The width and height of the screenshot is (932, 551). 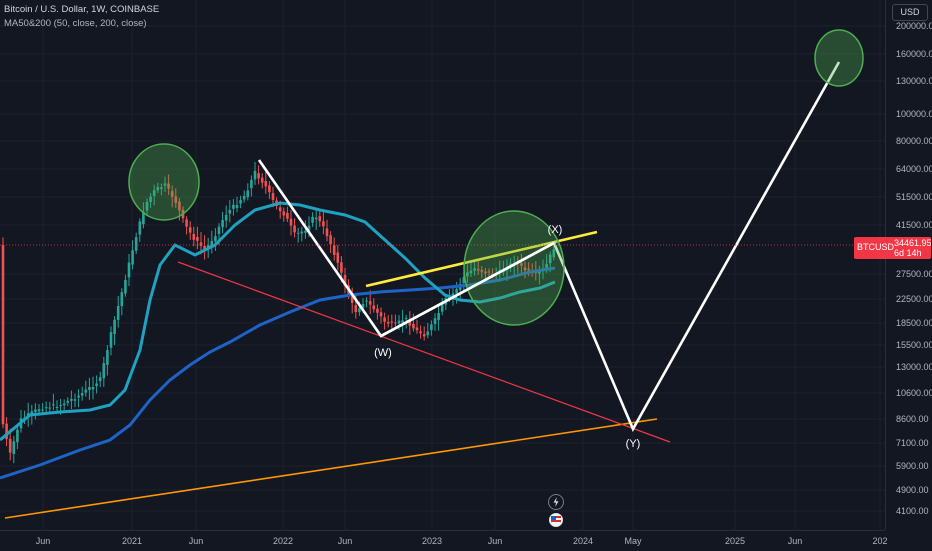 What do you see at coordinates (914, 367) in the screenshot?
I see `price-tick: 13000.00` at bounding box center [914, 367].